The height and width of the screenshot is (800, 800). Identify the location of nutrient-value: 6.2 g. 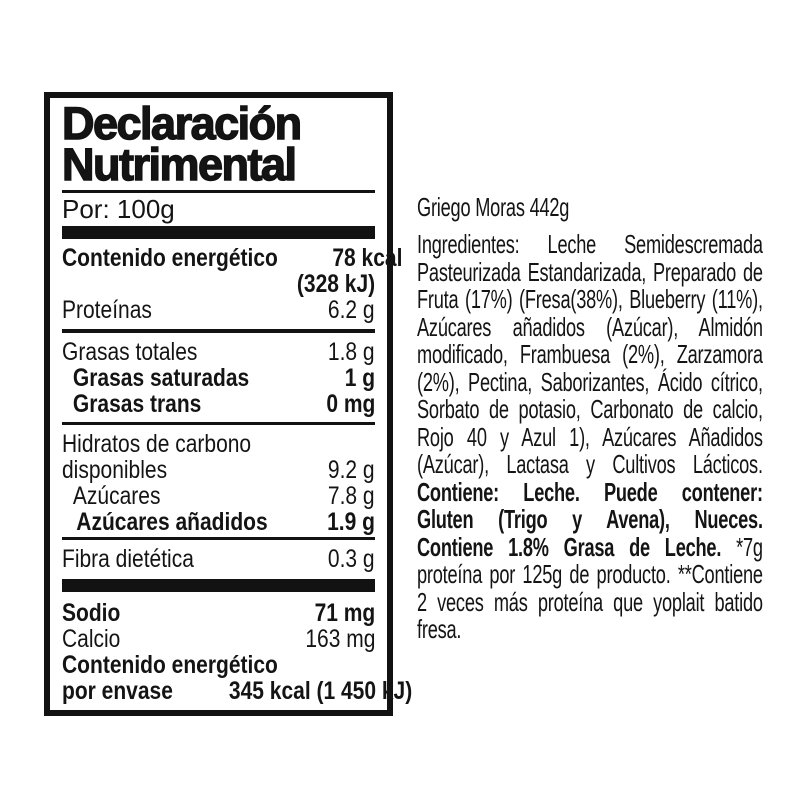
(351, 309).